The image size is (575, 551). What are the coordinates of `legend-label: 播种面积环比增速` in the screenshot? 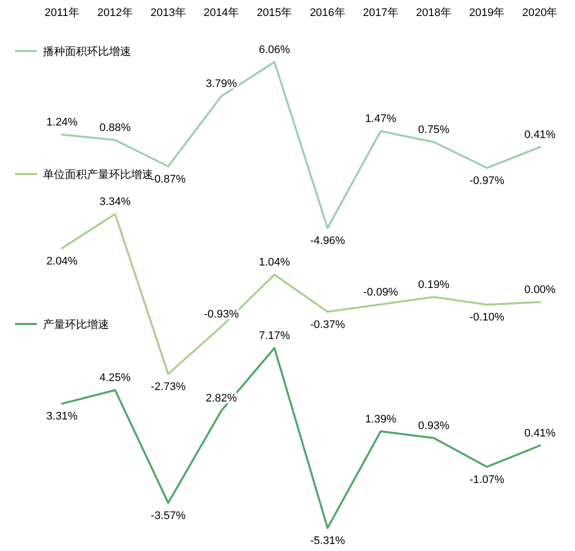 It's located at (87, 51).